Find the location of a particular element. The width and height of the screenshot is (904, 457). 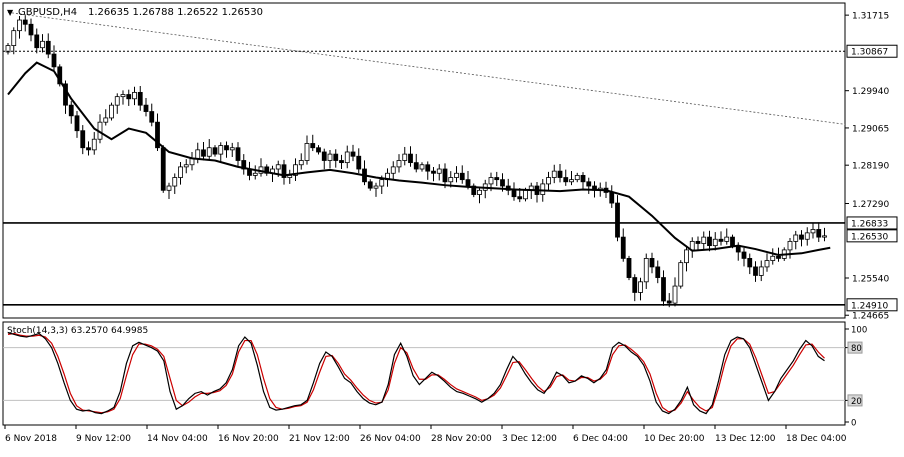

price-box-label: 1.26530 is located at coordinates (869, 237).